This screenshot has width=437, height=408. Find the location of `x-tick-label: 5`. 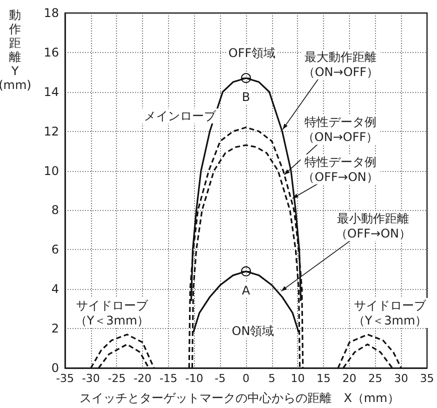

x-tick-label: 5 is located at coordinates (272, 378).